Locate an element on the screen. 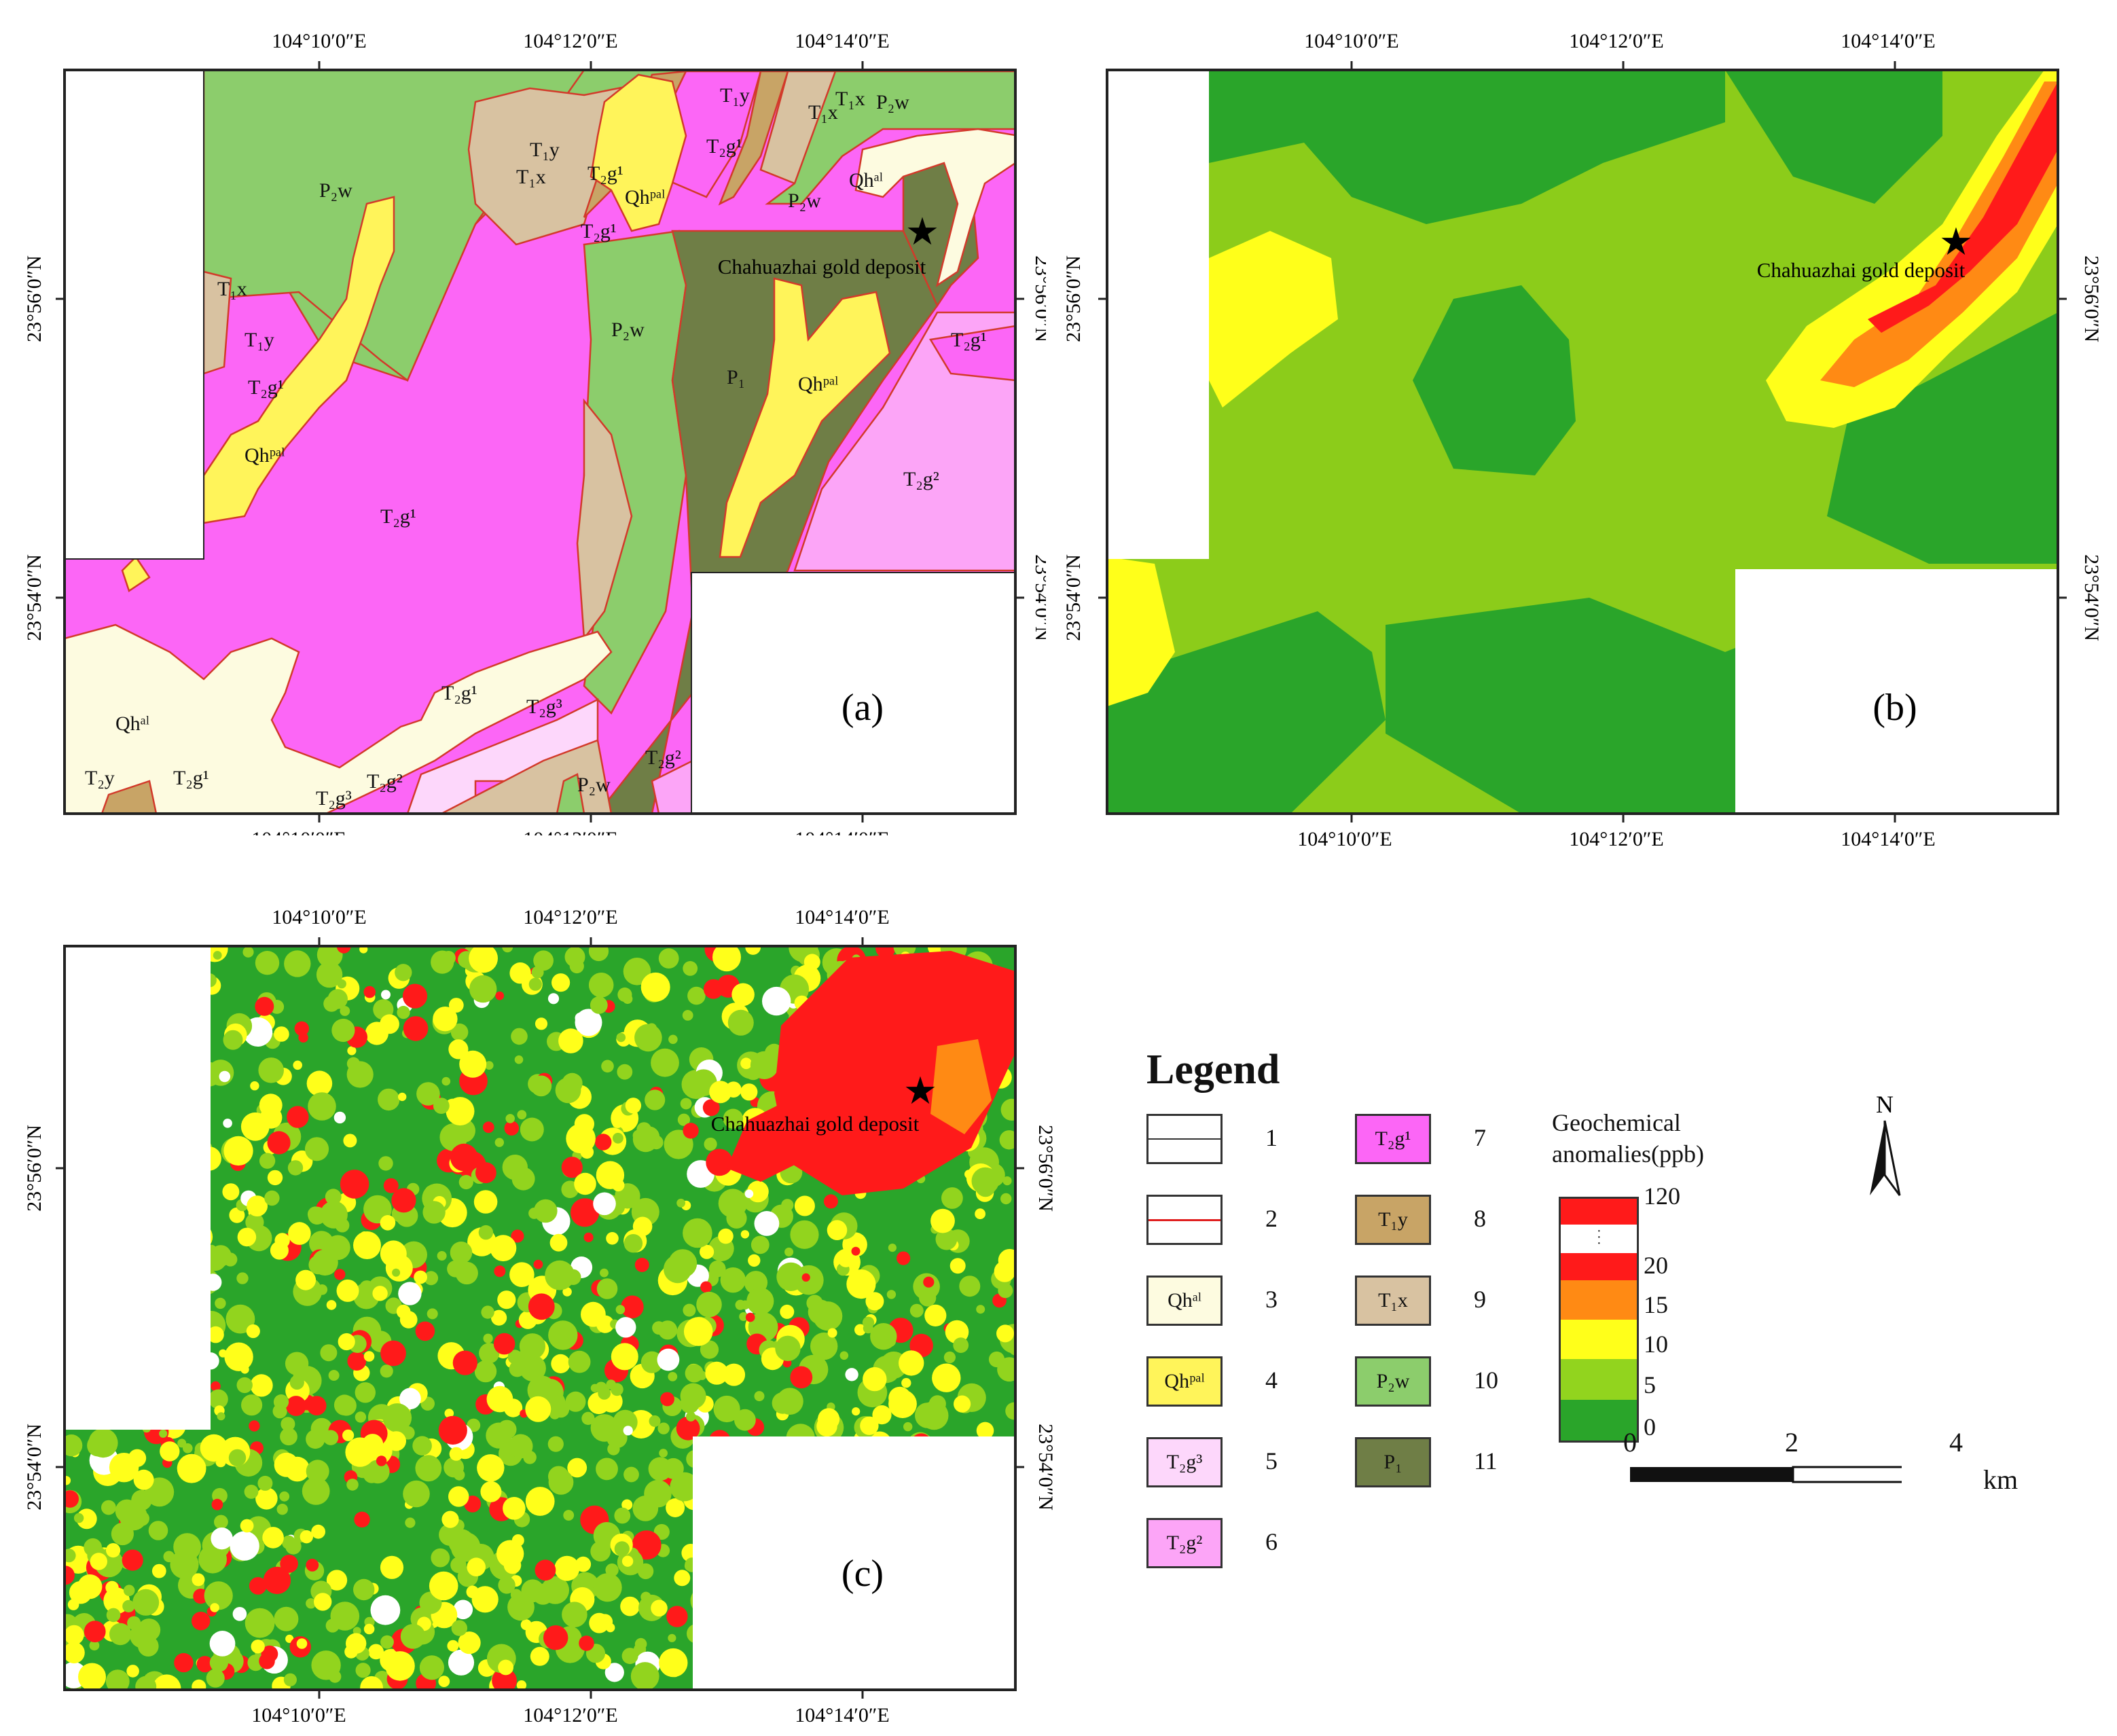 Image resolution: width=2117 pixels, height=1736 pixels. legend-number-5: 5 is located at coordinates (1271, 1461).